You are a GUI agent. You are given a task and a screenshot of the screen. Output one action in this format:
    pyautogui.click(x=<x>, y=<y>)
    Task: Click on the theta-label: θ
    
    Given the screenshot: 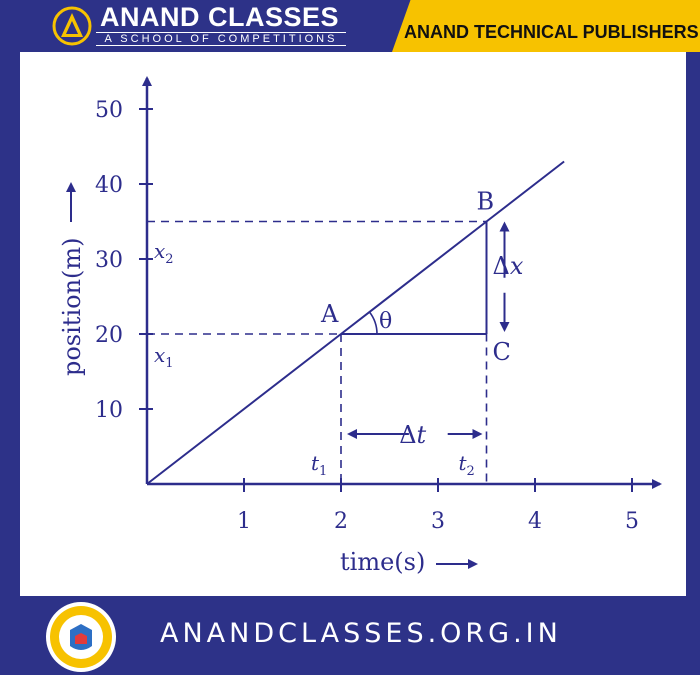 What is the action you would take?
    pyautogui.click(x=385, y=321)
    